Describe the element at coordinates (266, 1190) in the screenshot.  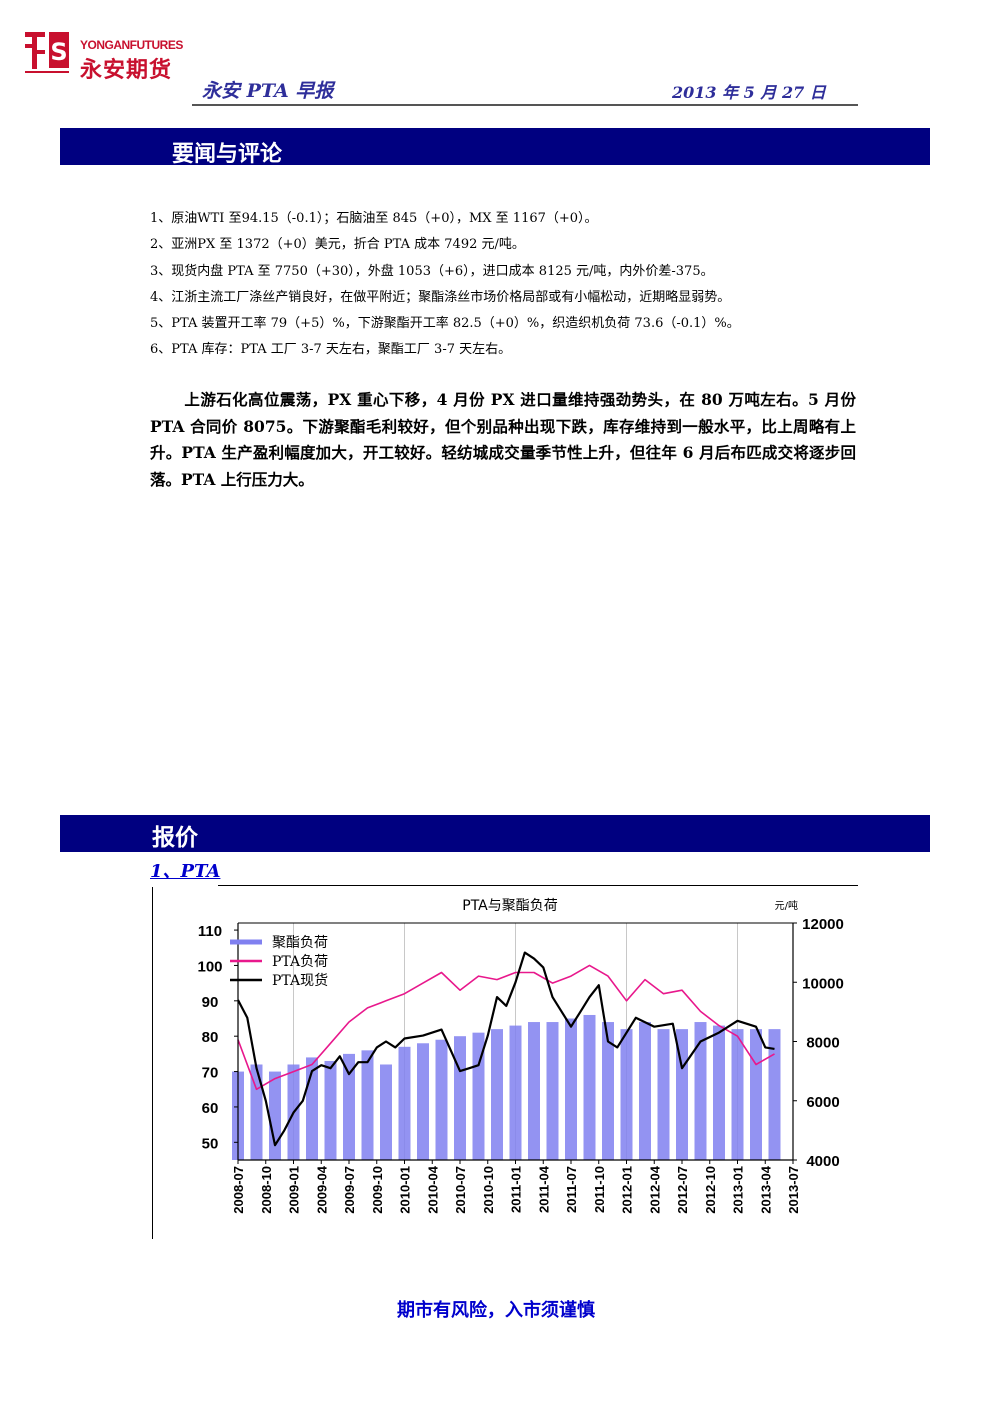
I see `x-tick-label: 2008-10` at that location.